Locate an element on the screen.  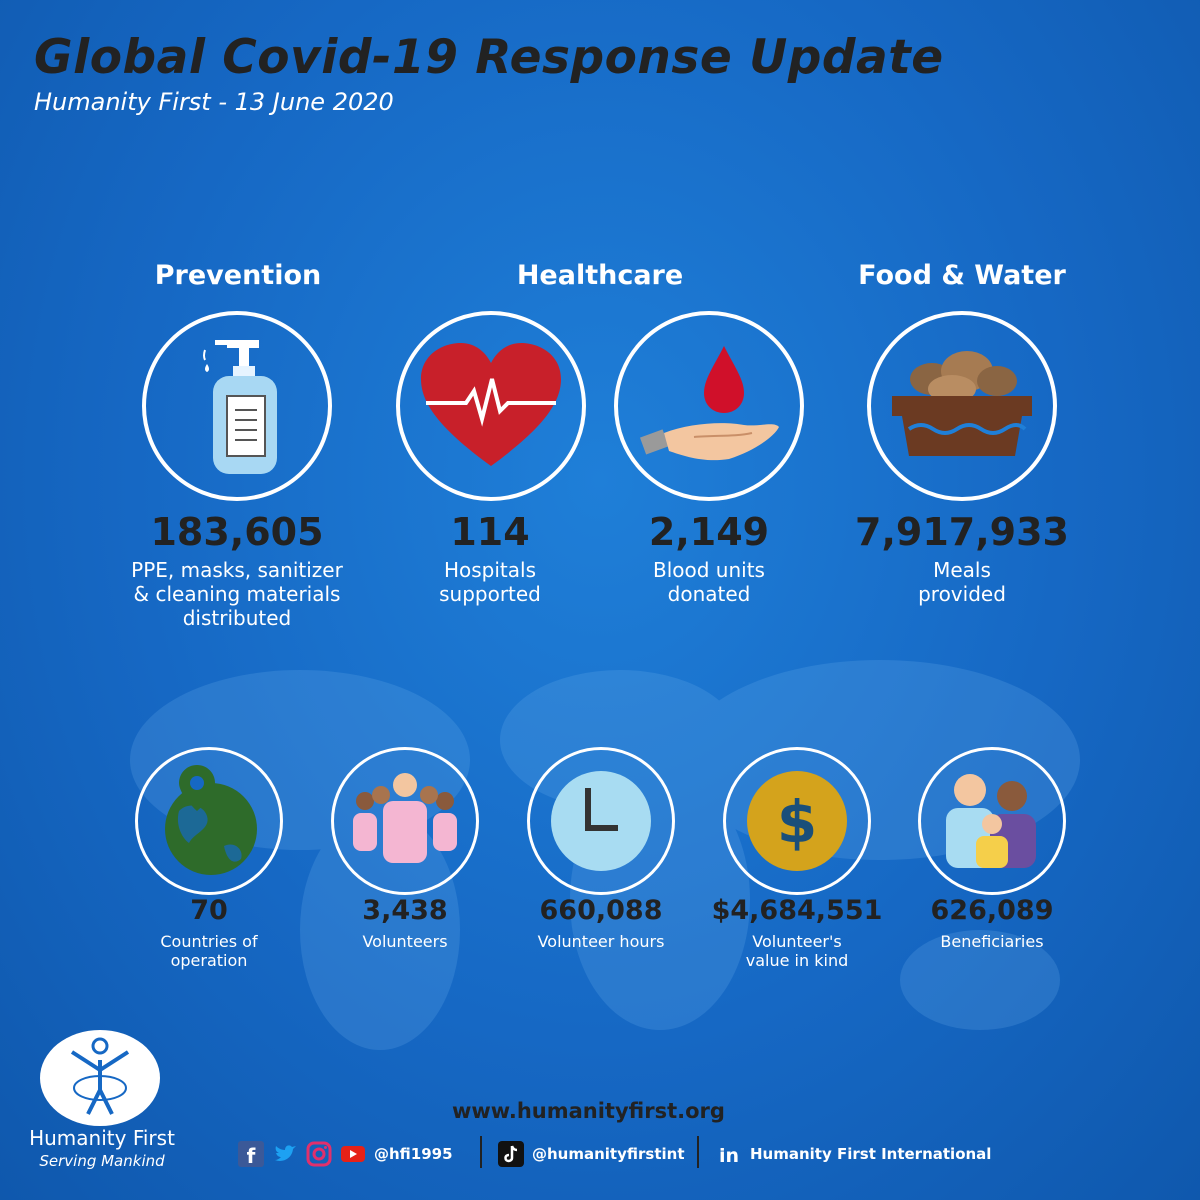
handle-tiktok: @humanityfirstint is located at coordinates (608, 1154).